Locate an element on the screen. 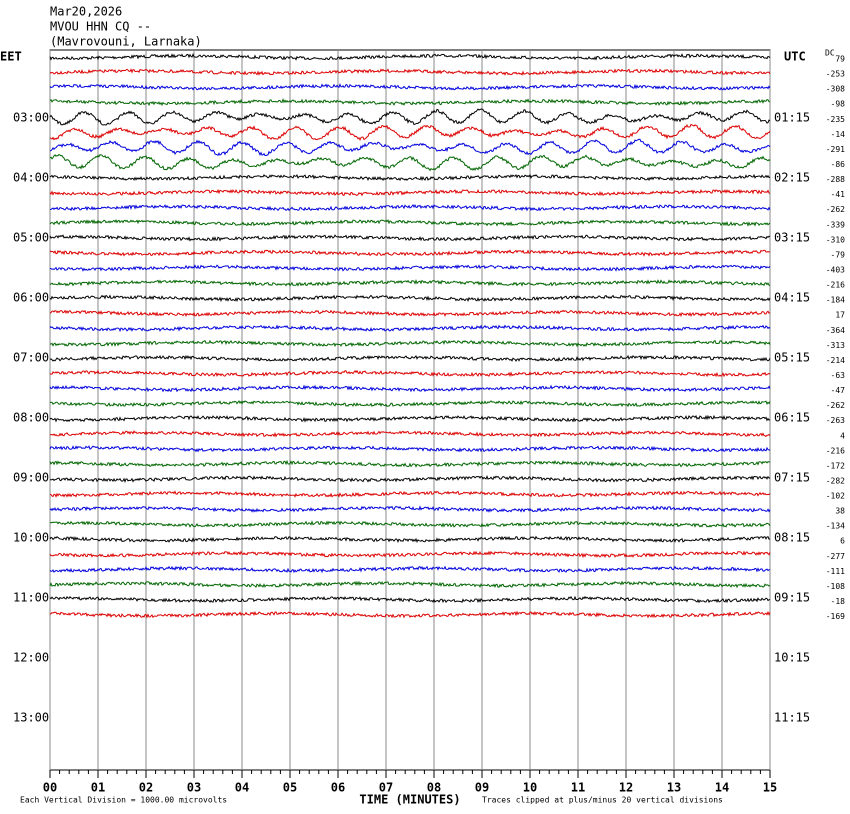 The height and width of the screenshot is (814, 850). title-date: Mar20,2026 is located at coordinates (86, 12).